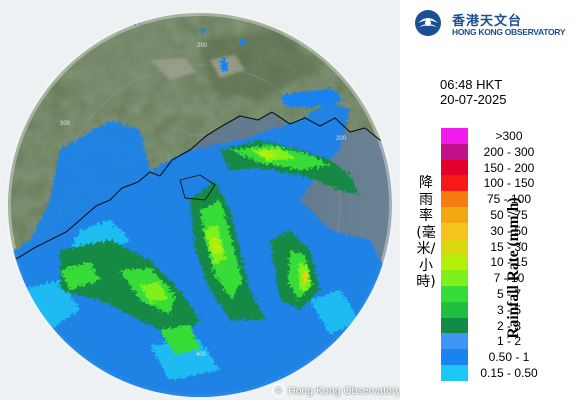  I want to click on range-label: 300, so click(65, 124).